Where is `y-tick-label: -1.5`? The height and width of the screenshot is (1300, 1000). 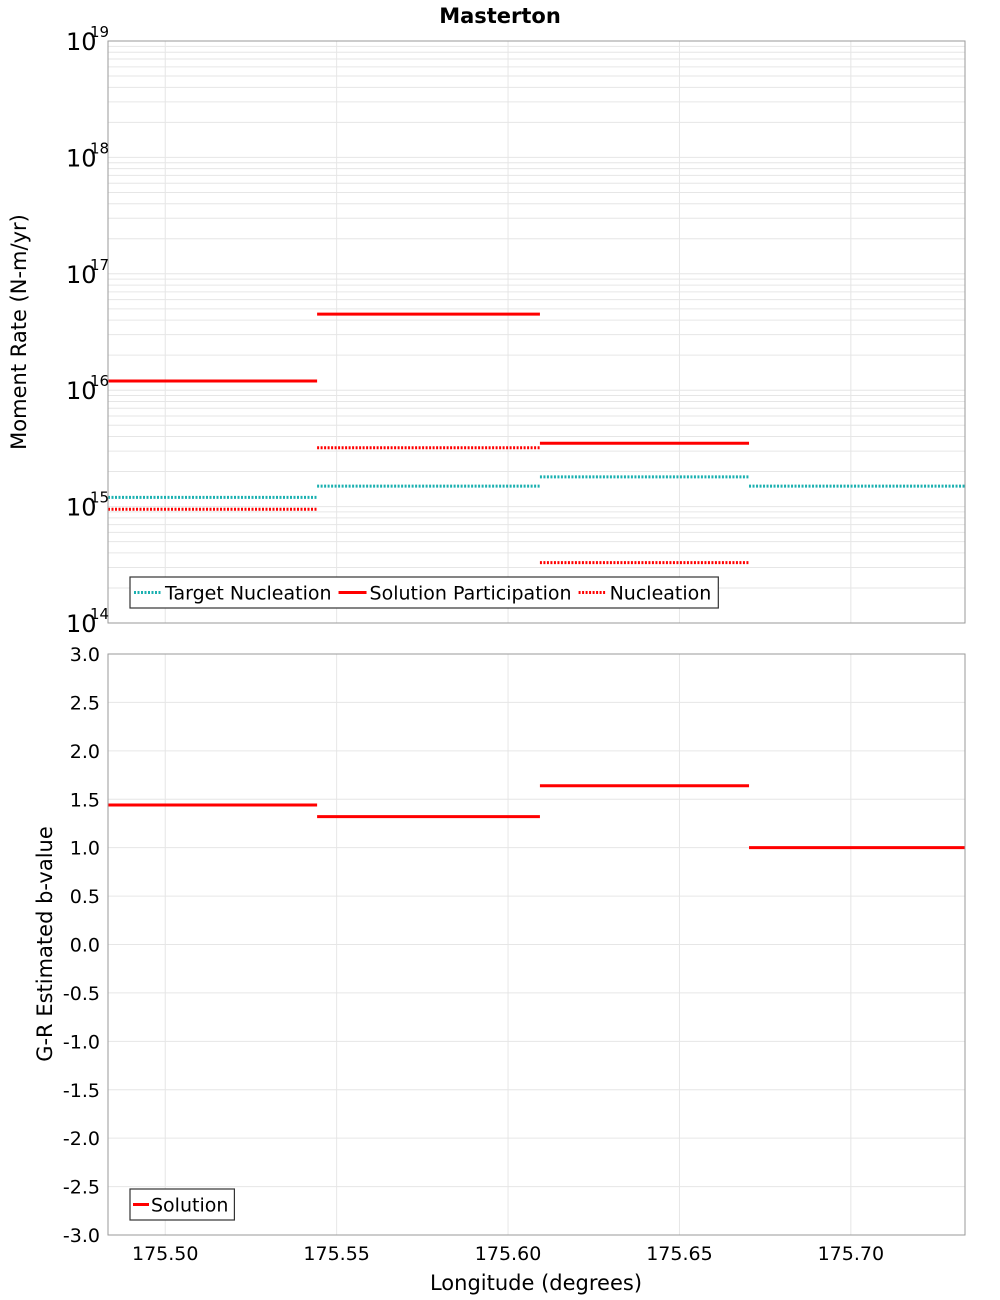 y-tick-label: -1.5 is located at coordinates (81, 1091).